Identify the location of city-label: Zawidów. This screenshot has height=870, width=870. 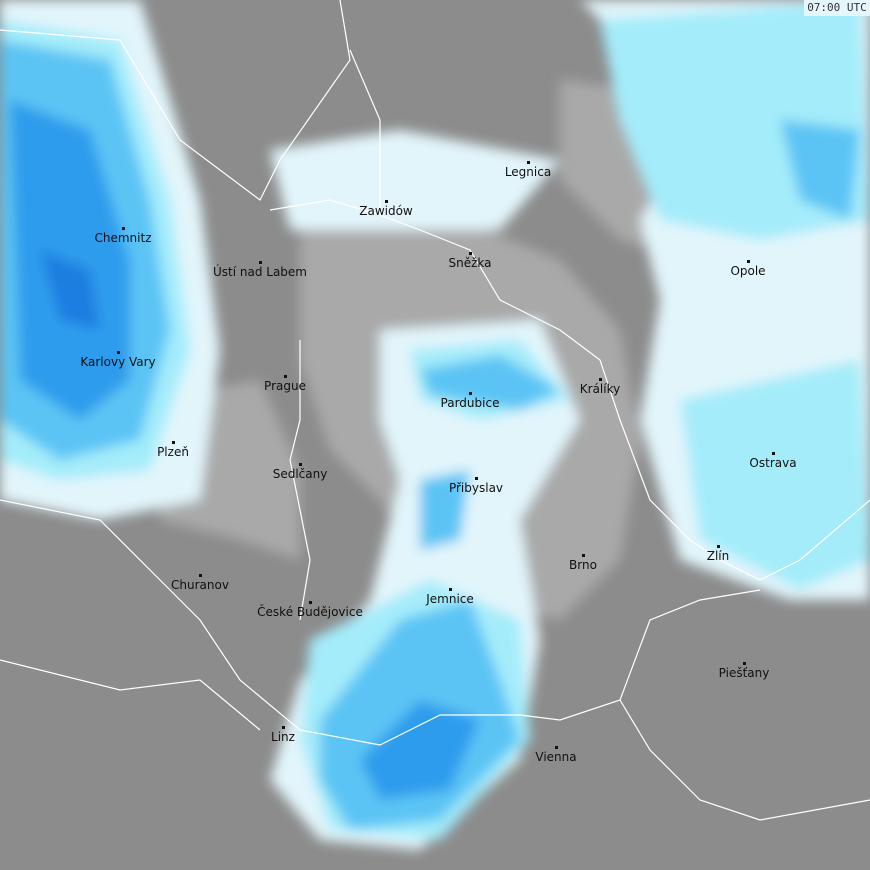
(386, 211).